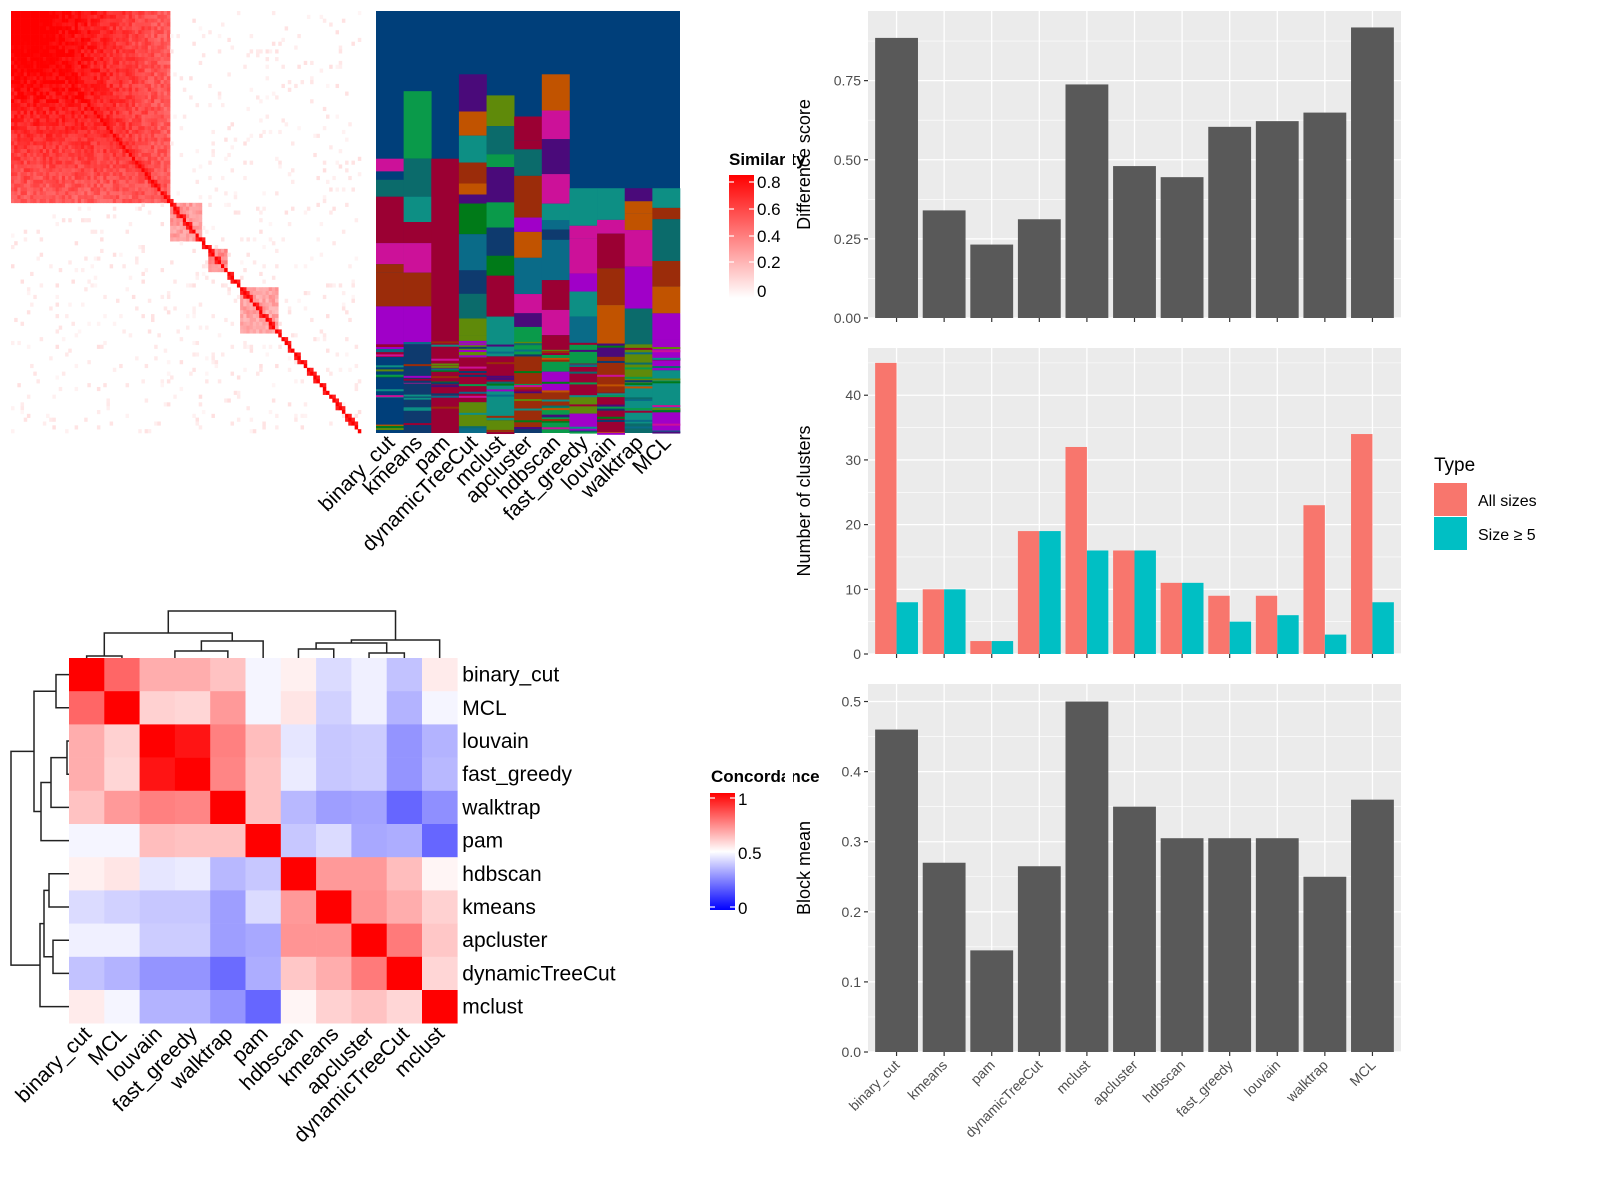 The image size is (1600, 1200). What do you see at coordinates (1507, 535) in the screenshot?
I see `legend-label: Size ≥ 5` at bounding box center [1507, 535].